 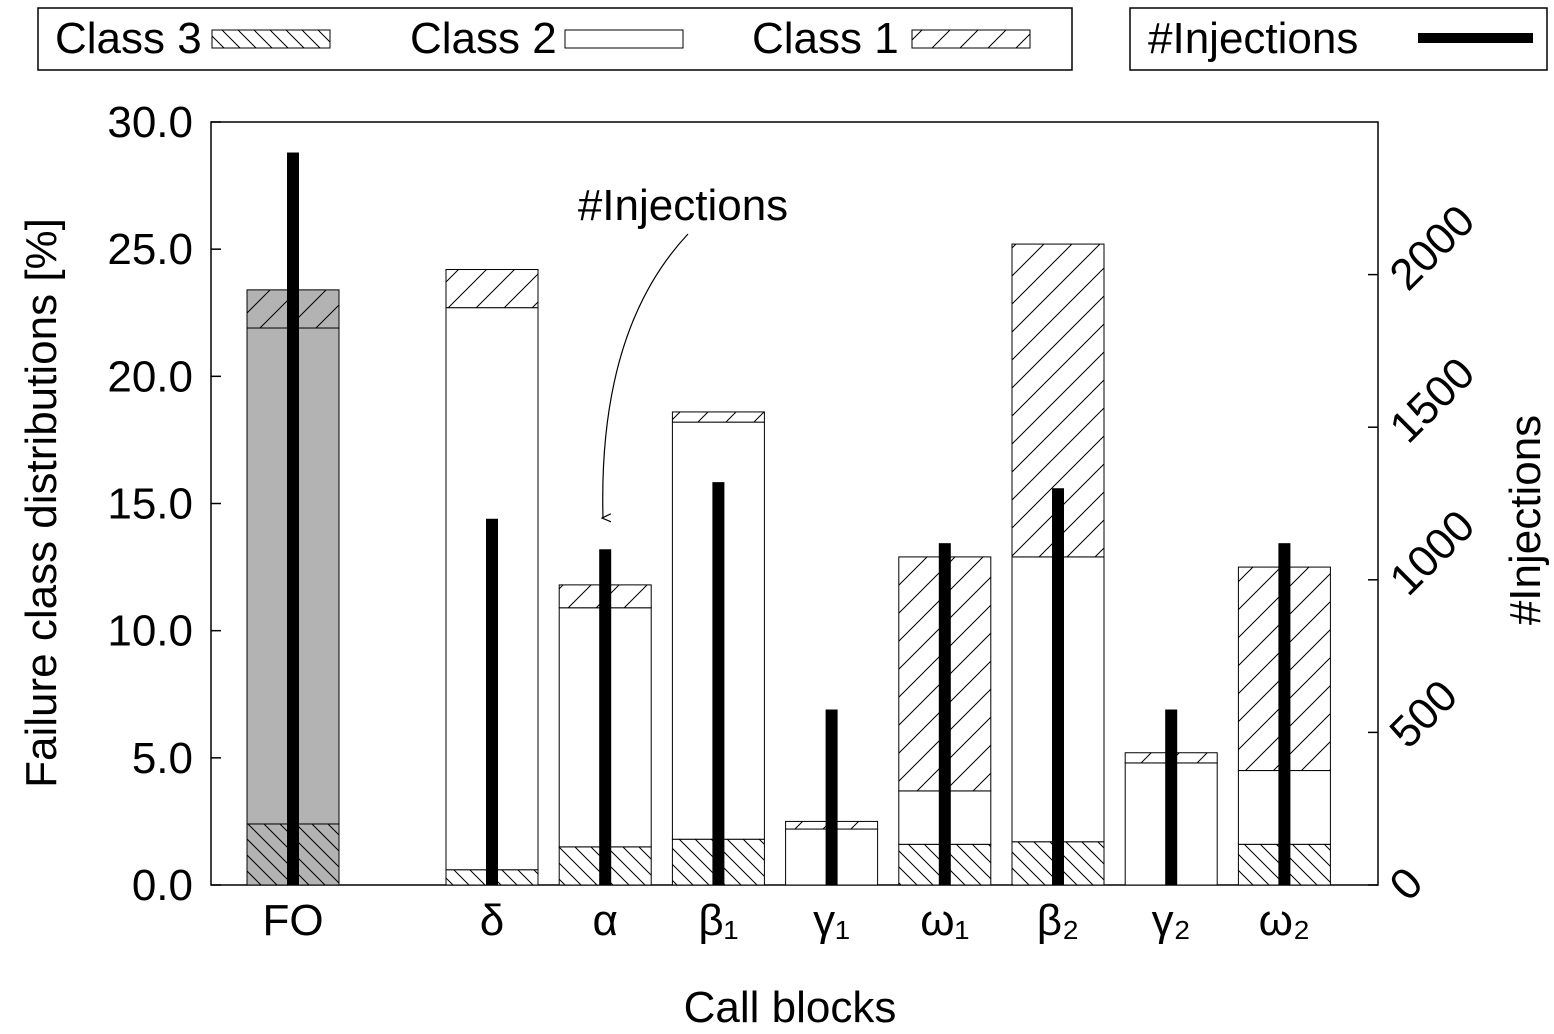 What do you see at coordinates (128, 38) in the screenshot?
I see `legend-label: Class 3` at bounding box center [128, 38].